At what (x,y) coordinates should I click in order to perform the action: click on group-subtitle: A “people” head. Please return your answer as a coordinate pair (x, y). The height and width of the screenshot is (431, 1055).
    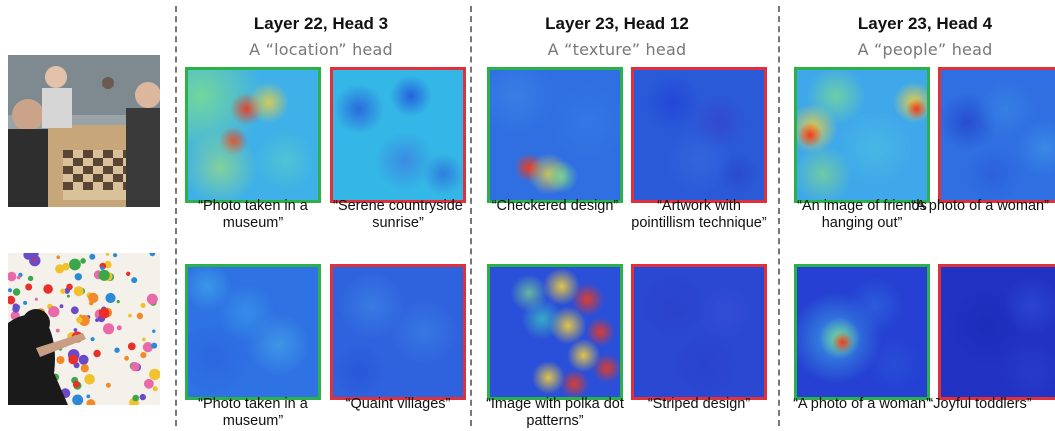
    Looking at the image, I should click on (925, 49).